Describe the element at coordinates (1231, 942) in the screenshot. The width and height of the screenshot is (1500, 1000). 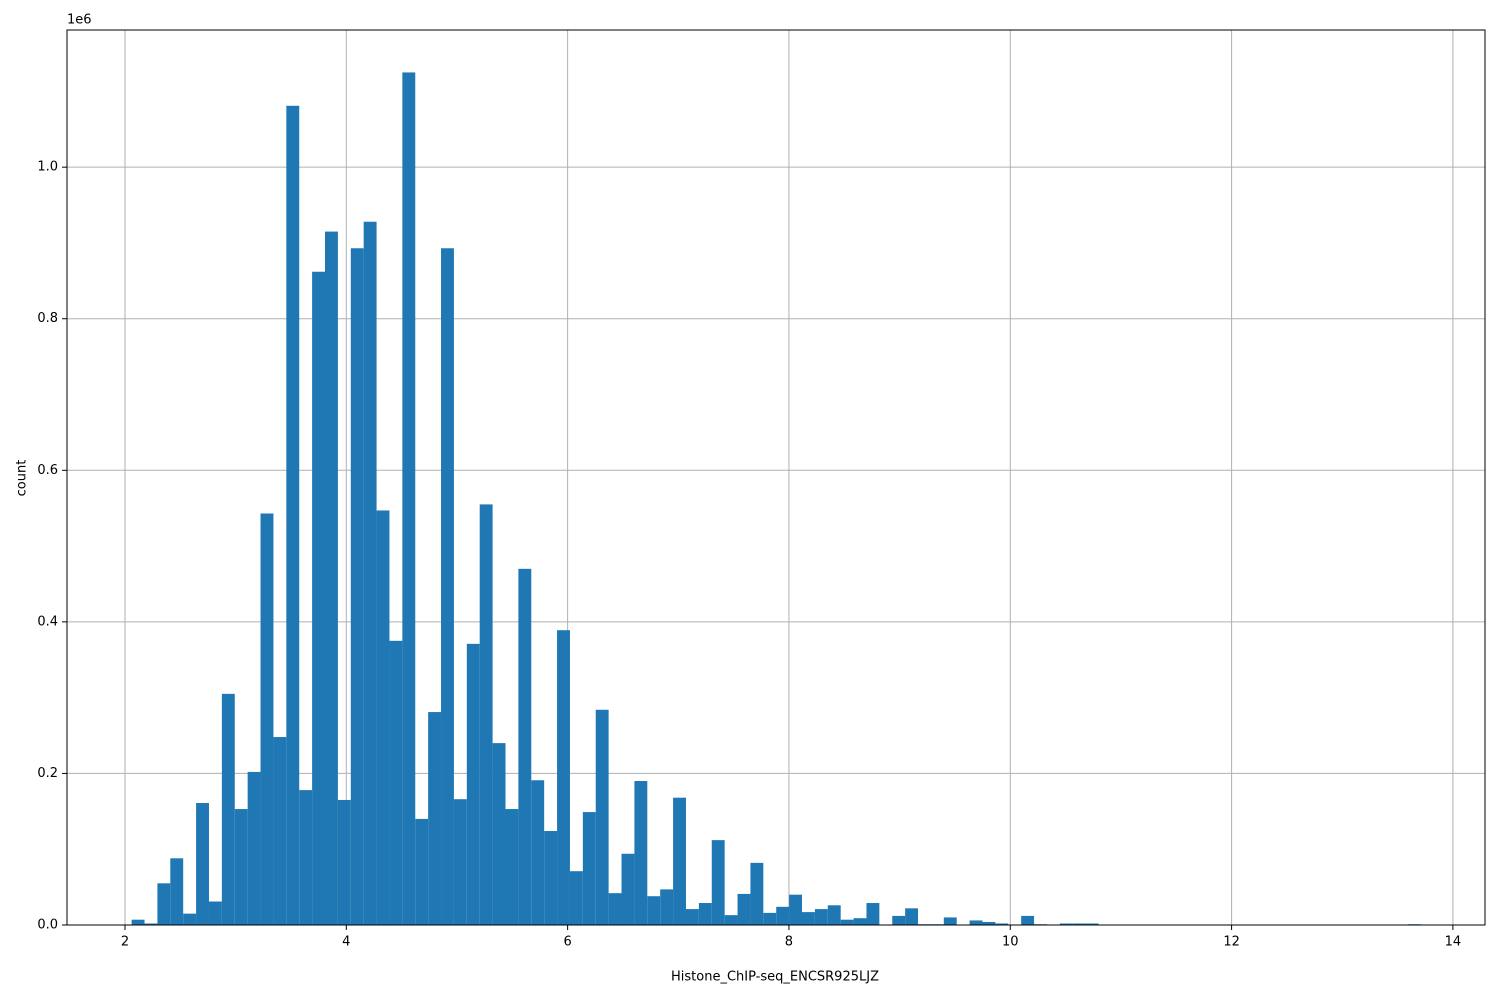
I see `x-tick-label: 12` at that location.